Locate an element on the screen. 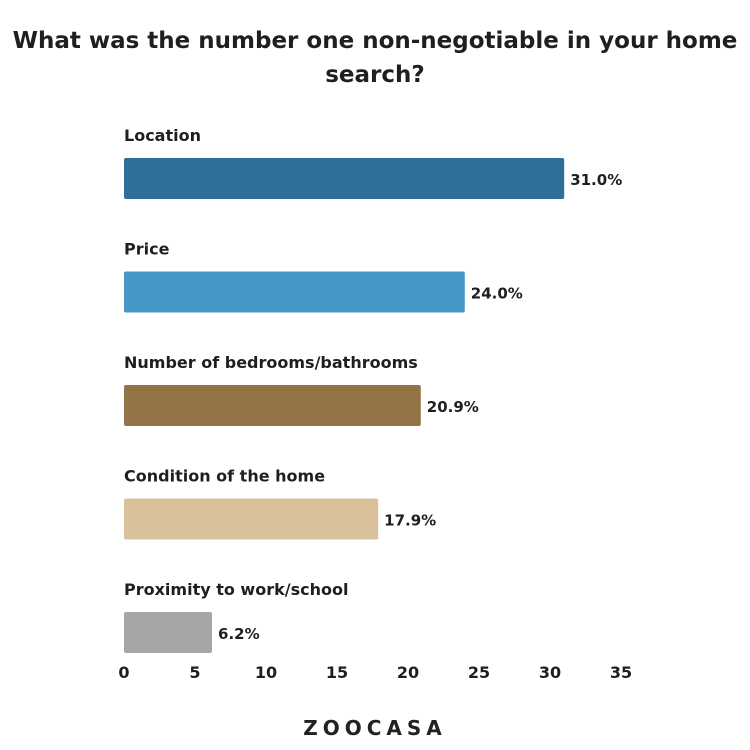 The width and height of the screenshot is (750, 750). zoocasa-logo: ZOOCASA is located at coordinates (375, 728).